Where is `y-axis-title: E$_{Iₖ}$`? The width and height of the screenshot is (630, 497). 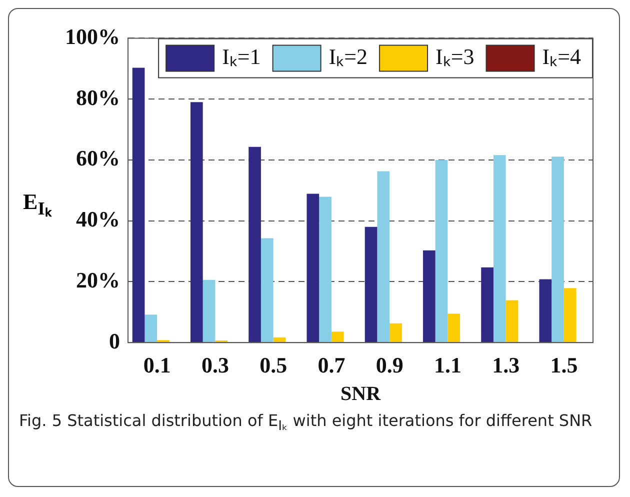 y-axis-title: E$_{Iₖ}$ is located at coordinates (37, 204).